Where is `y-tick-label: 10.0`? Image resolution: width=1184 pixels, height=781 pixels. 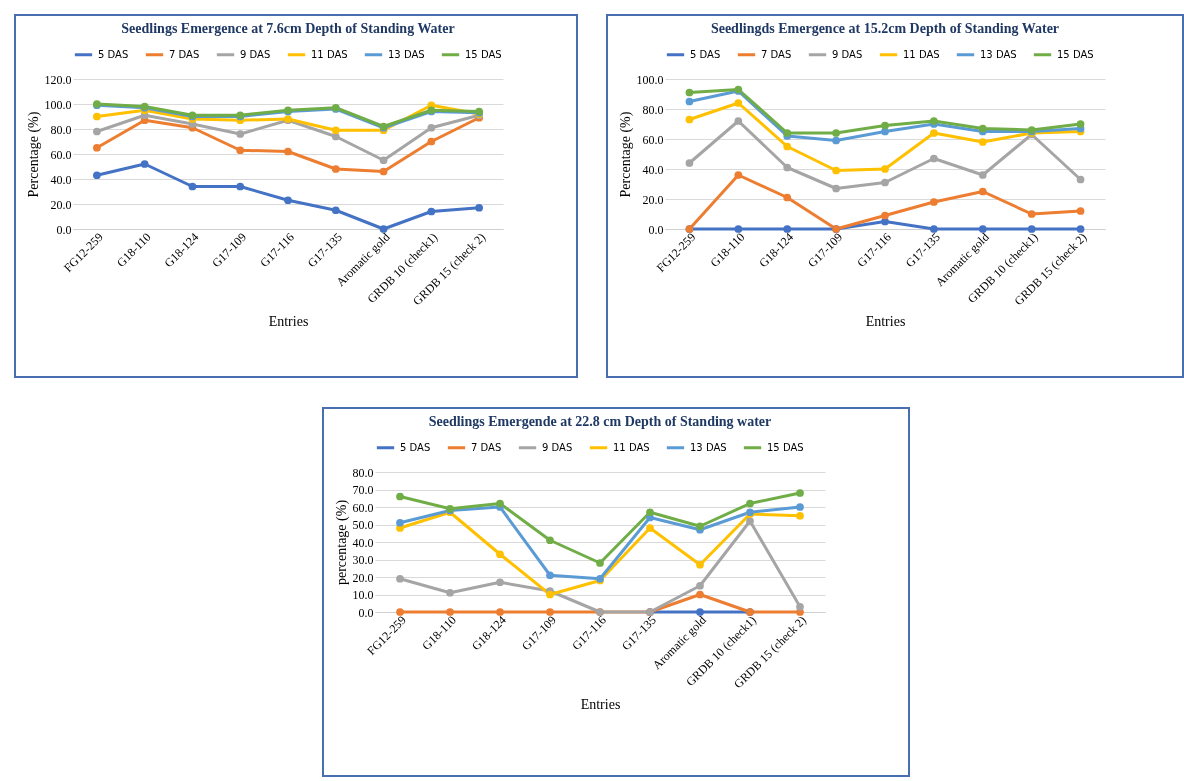
y-tick-label: 10.0 is located at coordinates (363, 595).